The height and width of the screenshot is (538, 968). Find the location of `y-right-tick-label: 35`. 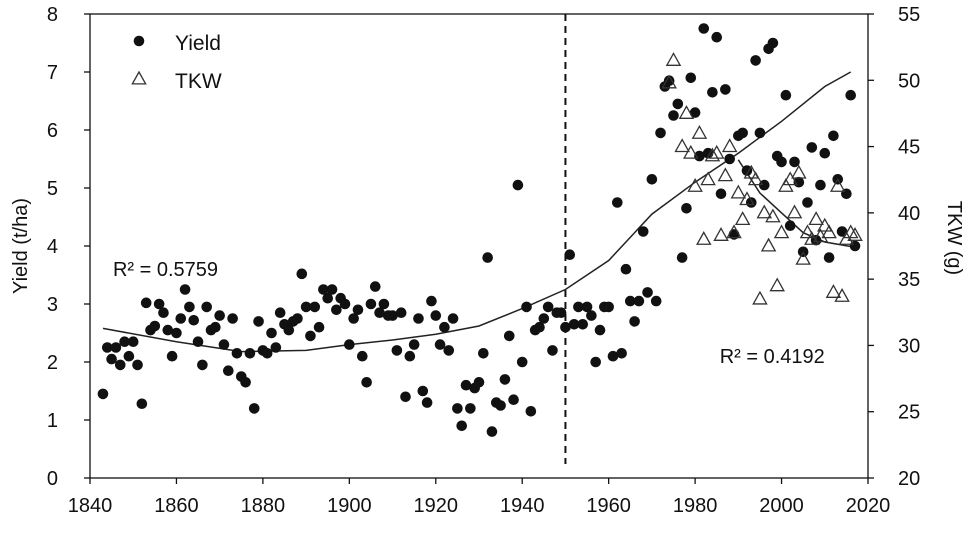

y-right-tick-label: 35 is located at coordinates (909, 280).